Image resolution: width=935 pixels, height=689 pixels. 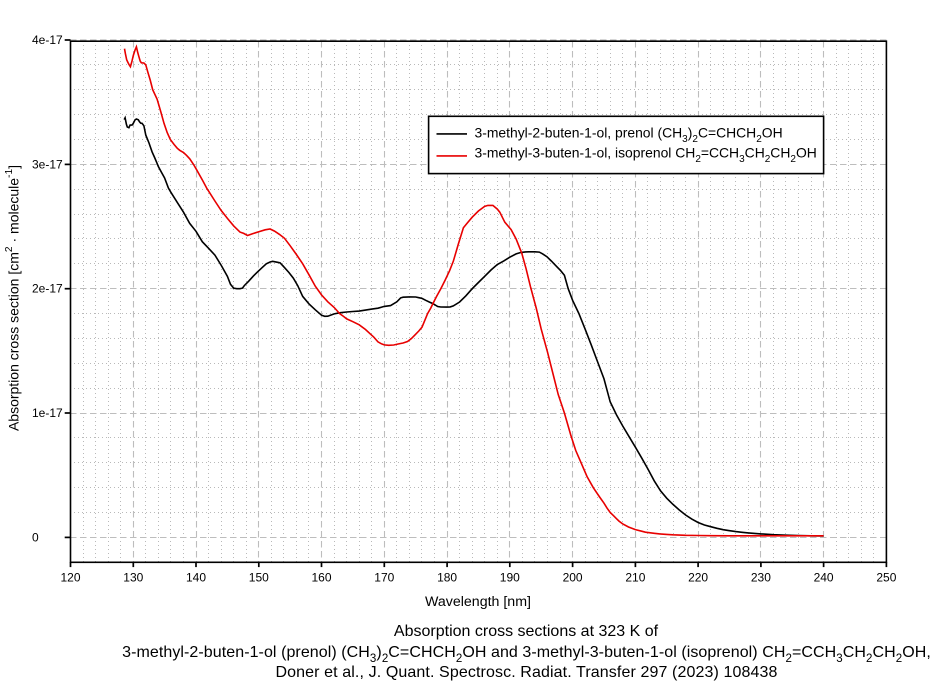 What do you see at coordinates (886, 578) in the screenshot?
I see `svg-text: 250` at bounding box center [886, 578].